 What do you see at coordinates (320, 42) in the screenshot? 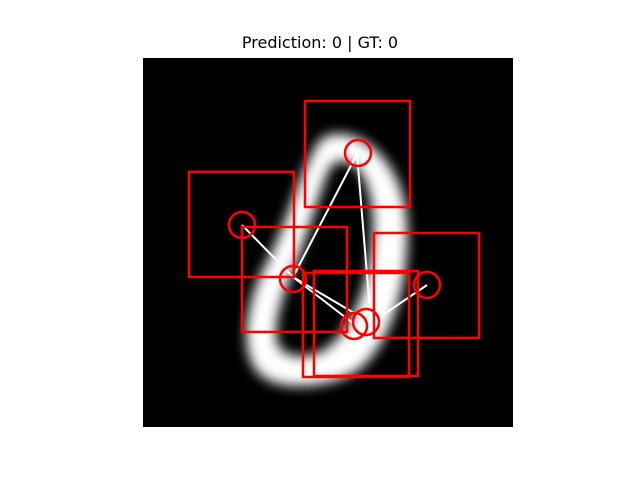
I see `figure-title: Prediction: 0 | GT: 0` at bounding box center [320, 42].